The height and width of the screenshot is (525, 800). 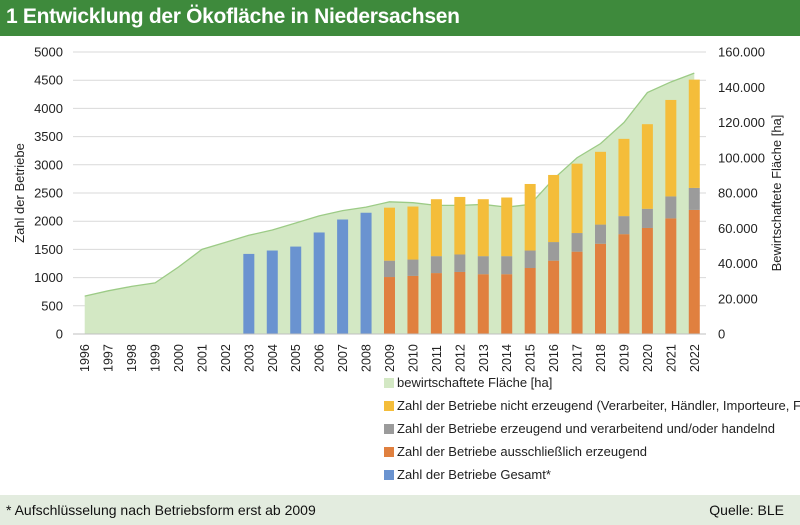 What do you see at coordinates (343, 358) in the screenshot?
I see `x-tick-label: 2007` at bounding box center [343, 358].